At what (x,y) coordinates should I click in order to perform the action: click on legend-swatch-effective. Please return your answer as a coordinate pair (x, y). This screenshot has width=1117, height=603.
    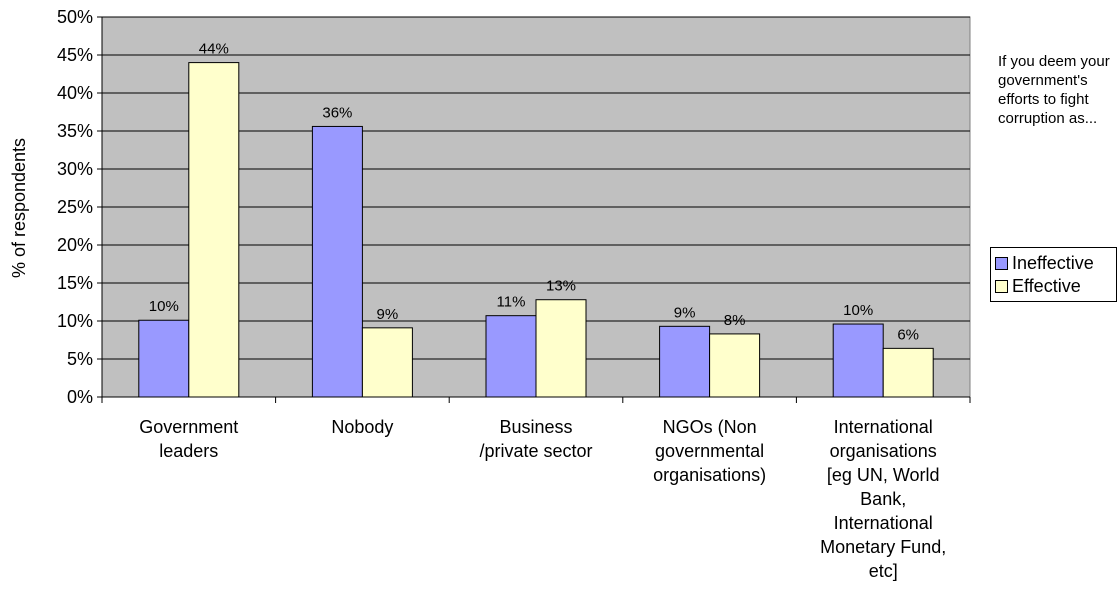
    Looking at the image, I should click on (1001, 286).